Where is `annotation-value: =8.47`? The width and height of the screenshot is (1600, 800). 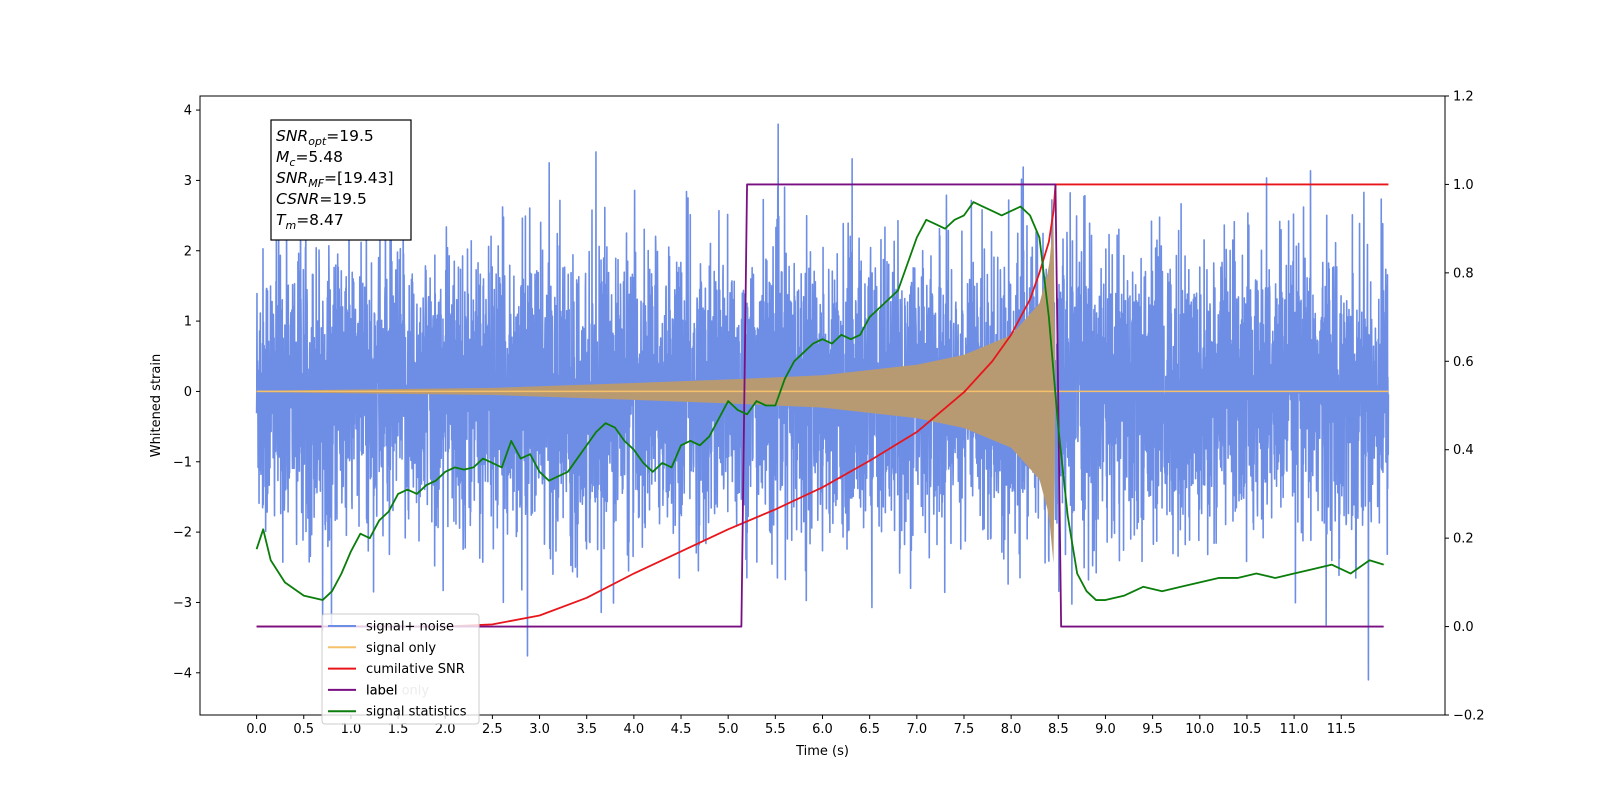
annotation-value: =8.47 is located at coordinates (320, 220).